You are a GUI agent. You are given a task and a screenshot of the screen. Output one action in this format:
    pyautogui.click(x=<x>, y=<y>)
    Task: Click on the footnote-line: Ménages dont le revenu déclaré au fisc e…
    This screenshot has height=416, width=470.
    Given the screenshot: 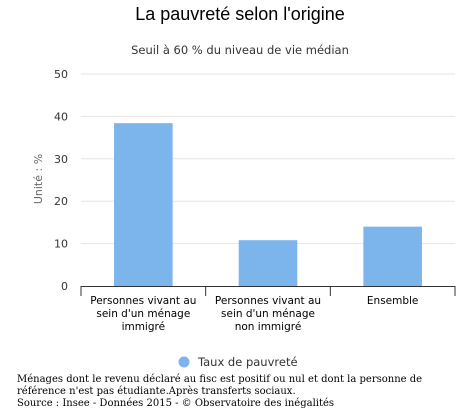 What is the action you would take?
    pyautogui.click(x=220, y=379)
    